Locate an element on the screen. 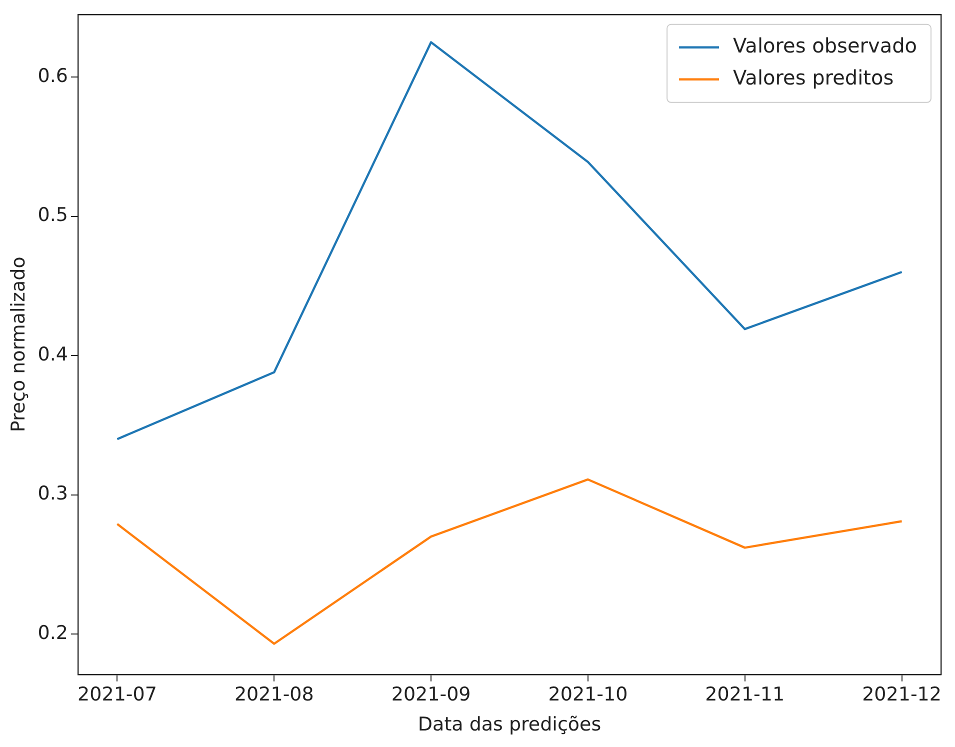  y-tick-label: 0.5 is located at coordinates (53, 215).